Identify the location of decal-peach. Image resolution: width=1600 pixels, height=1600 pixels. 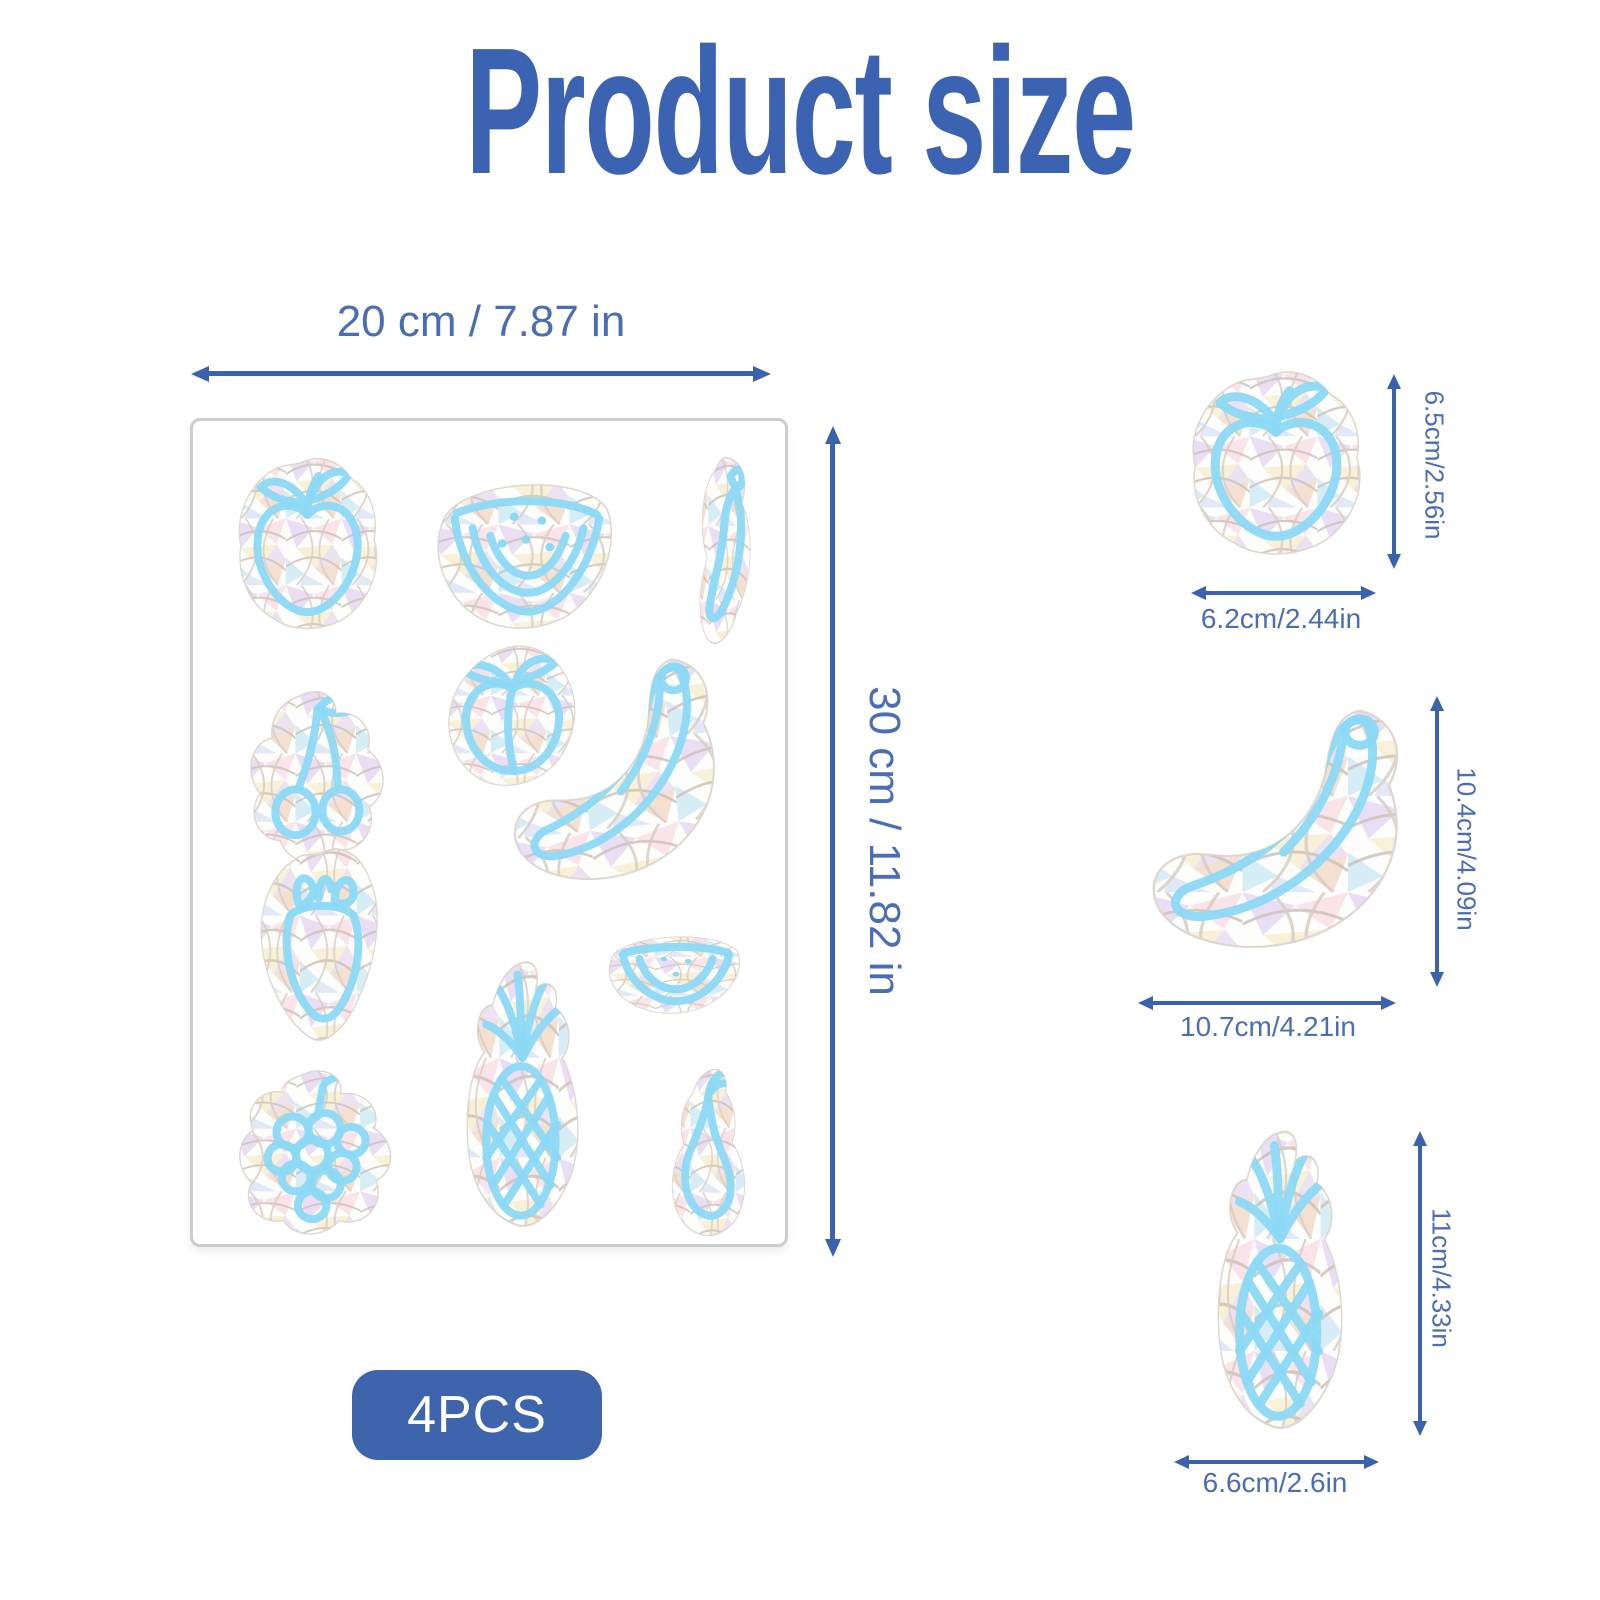
(512, 715).